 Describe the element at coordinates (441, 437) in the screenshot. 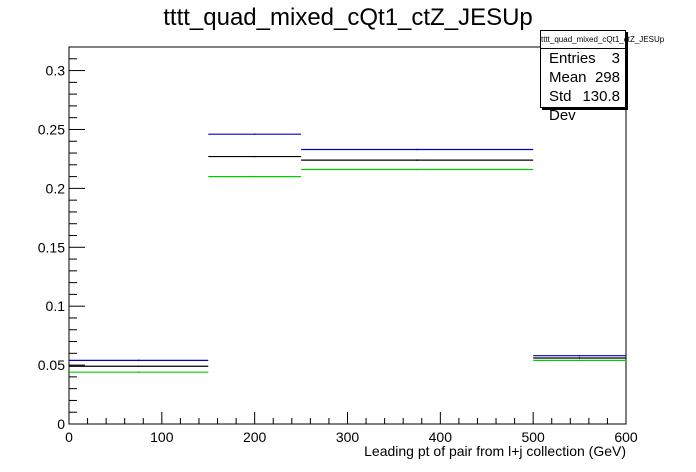

I see `x-tick-label: 400` at that location.